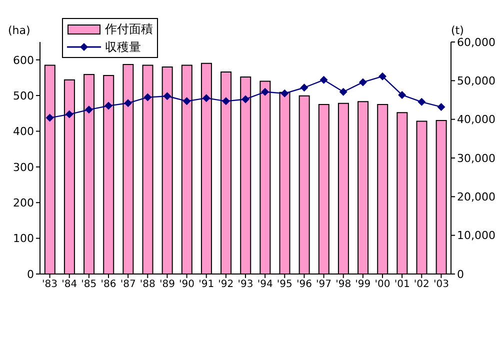  I want to click on legend-label: 作付面積, so click(129, 29).